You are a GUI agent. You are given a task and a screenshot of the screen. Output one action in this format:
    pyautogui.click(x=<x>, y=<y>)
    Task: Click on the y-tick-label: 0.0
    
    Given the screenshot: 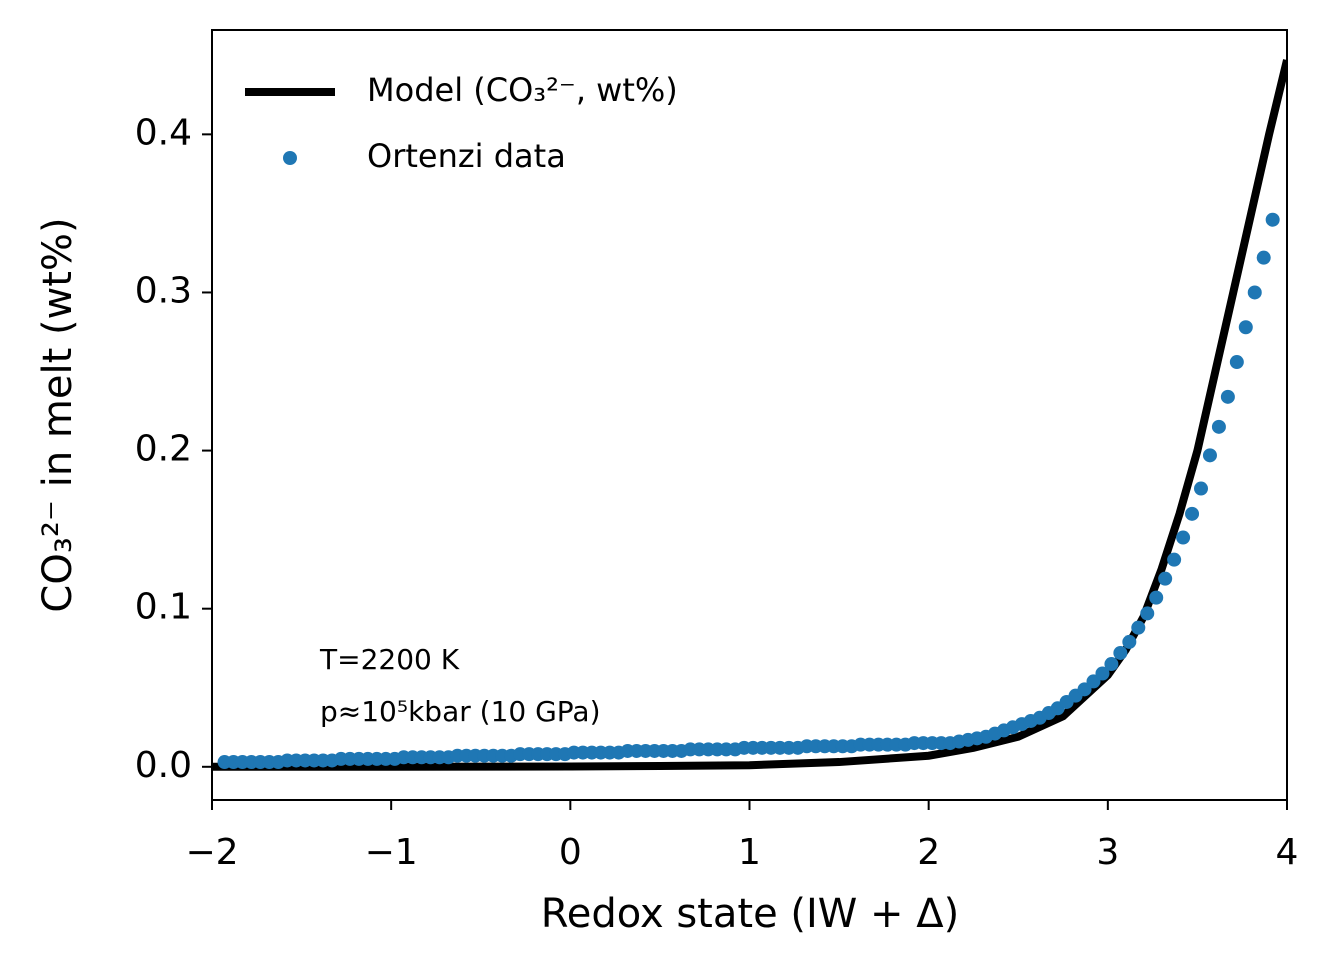 What is the action you would take?
    pyautogui.click(x=163, y=765)
    